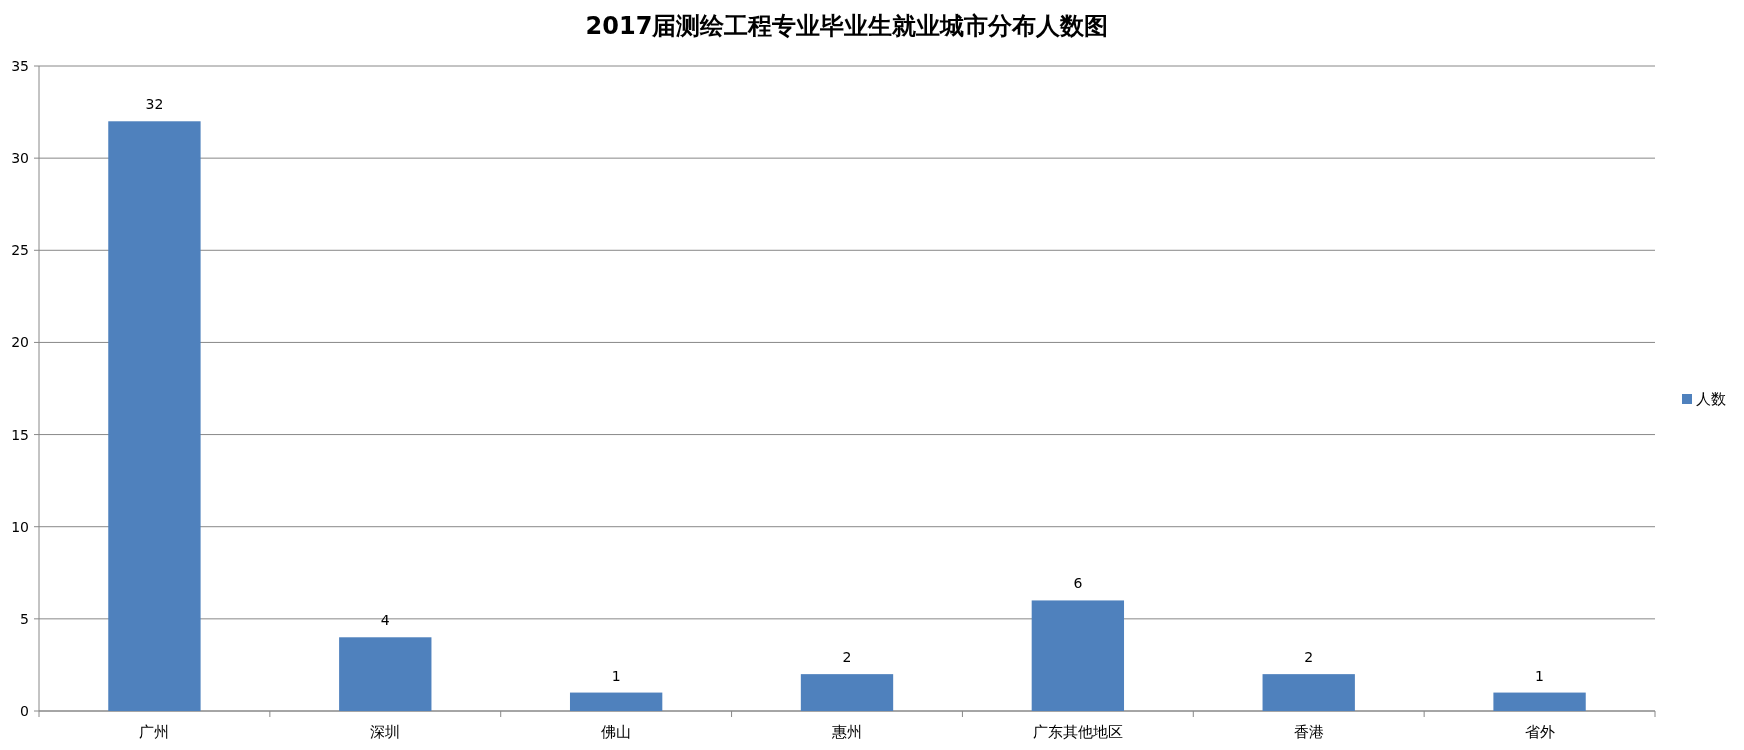  Describe the element at coordinates (154, 732) in the screenshot. I see `x-tick-label: 广州` at that location.